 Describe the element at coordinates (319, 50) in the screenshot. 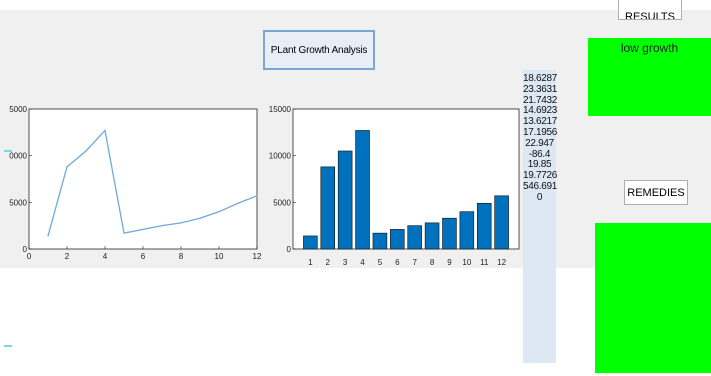

I see `title-button: PLant Growth Analysis` at that location.